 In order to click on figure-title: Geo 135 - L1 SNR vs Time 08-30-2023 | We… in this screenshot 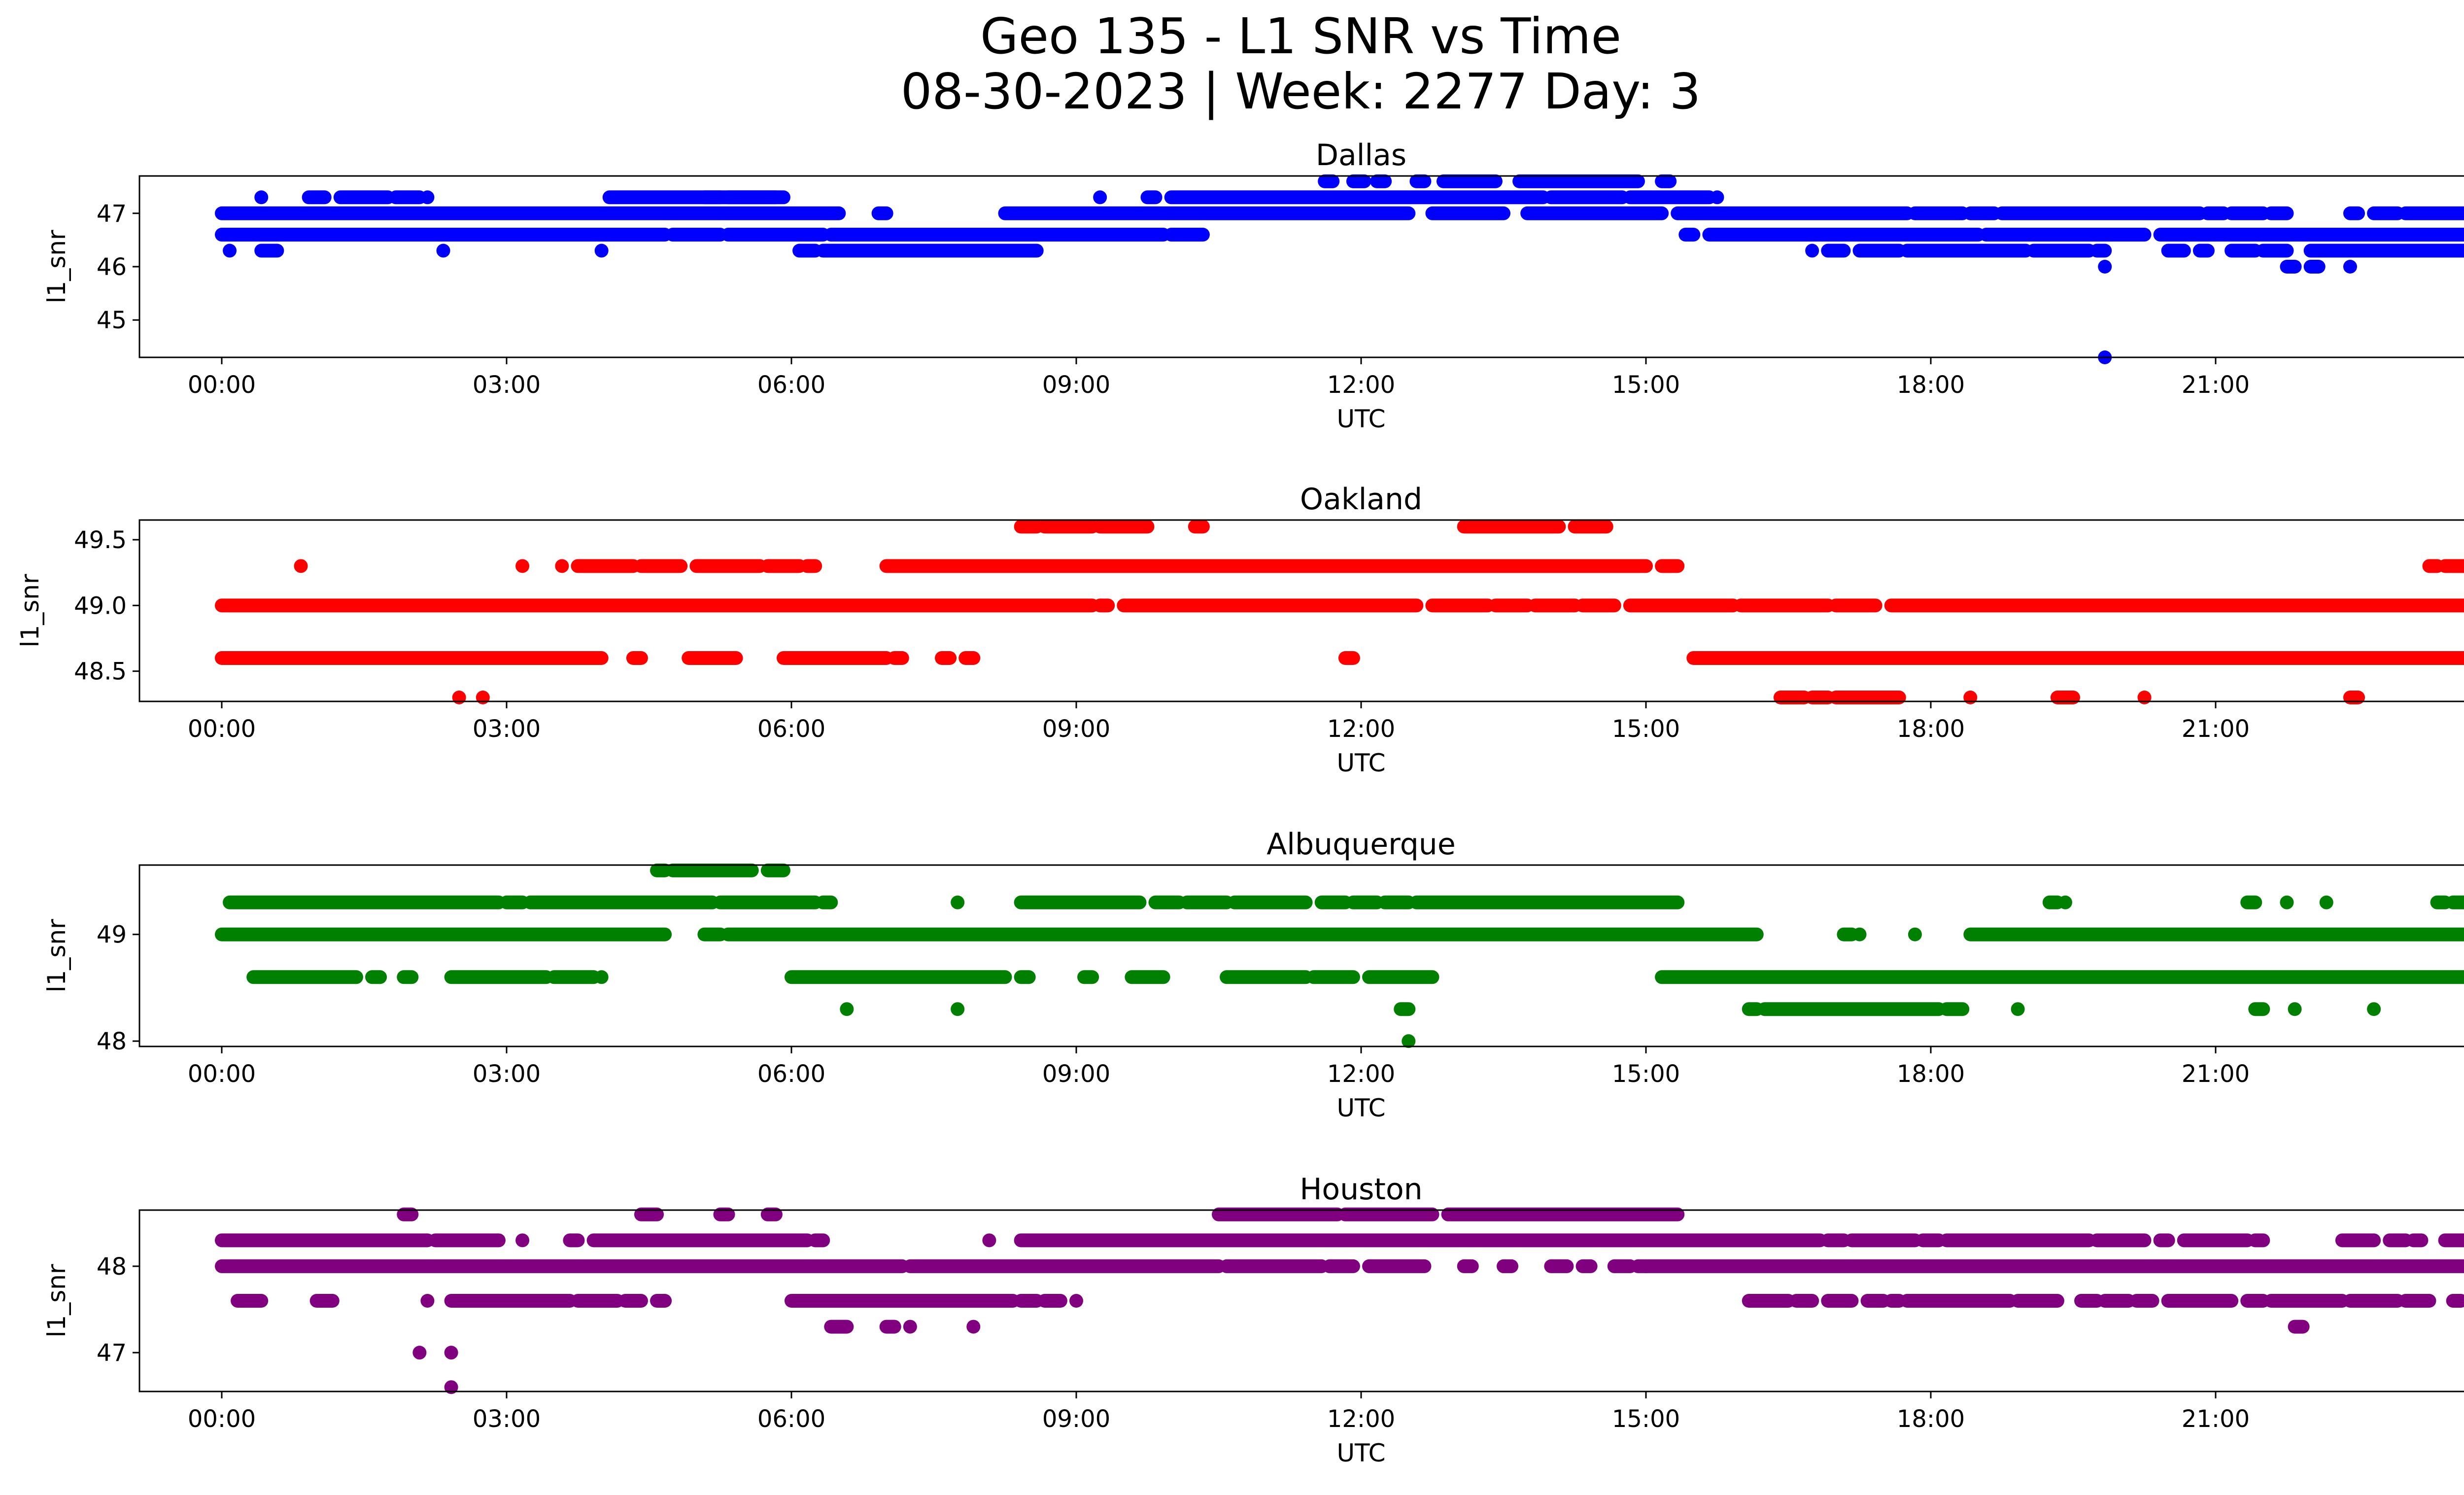, I will do `click(1232, 64)`.